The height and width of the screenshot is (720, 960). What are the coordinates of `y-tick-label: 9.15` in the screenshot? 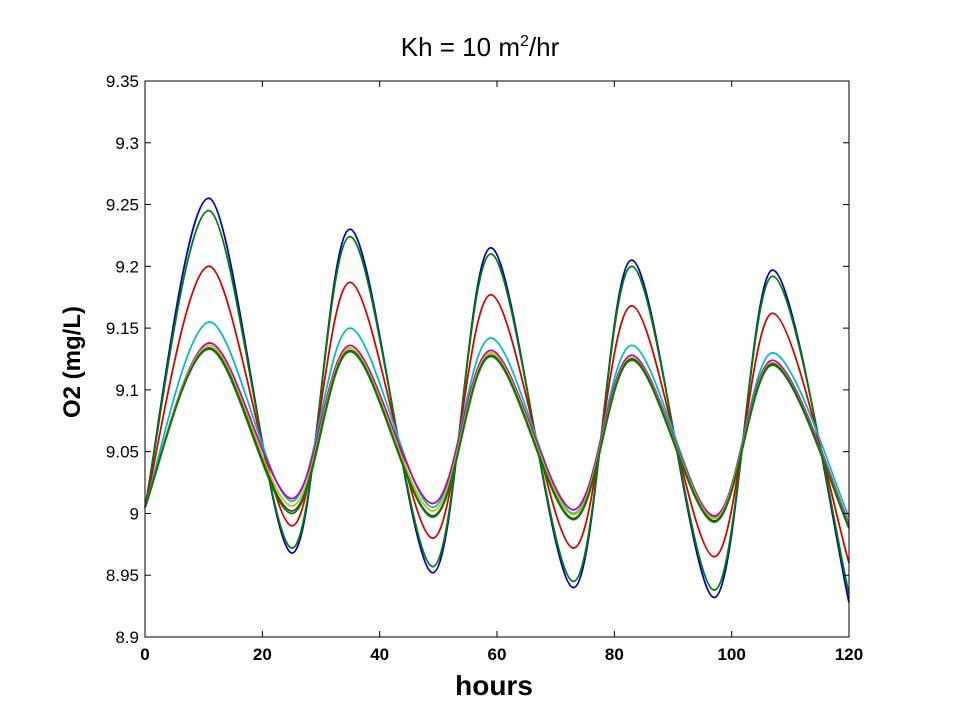 It's located at (122, 328).